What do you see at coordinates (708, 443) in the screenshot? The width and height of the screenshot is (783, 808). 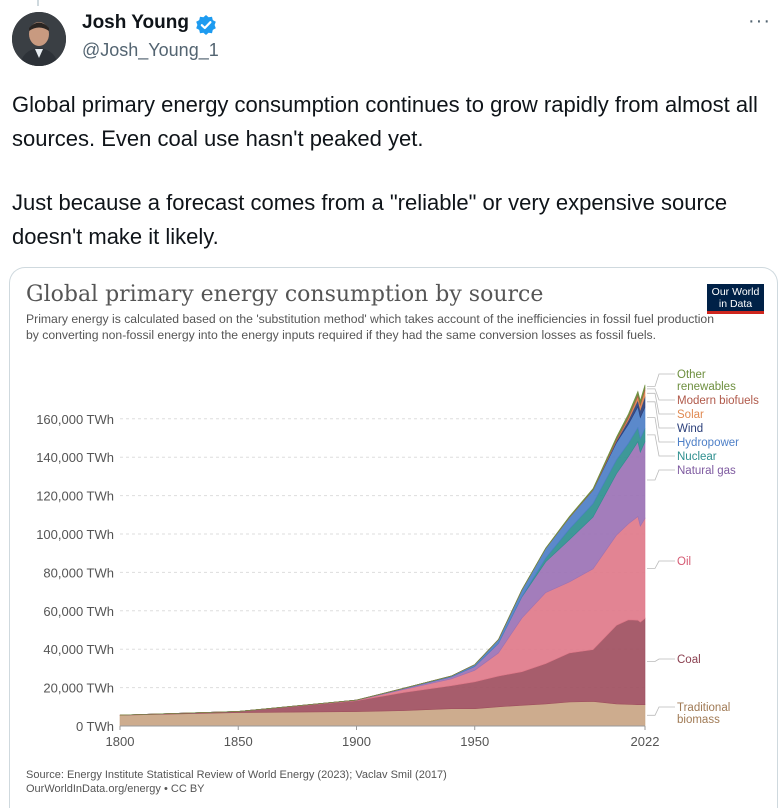 I see `legend-label: Hydropower` at bounding box center [708, 443].